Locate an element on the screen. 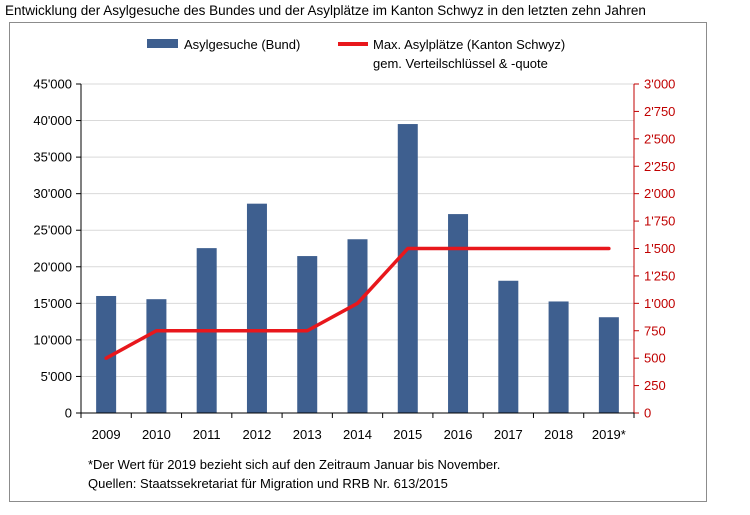 This screenshot has width=750, height=515. left-axis-tick-label: 25'000 is located at coordinates (52, 230).